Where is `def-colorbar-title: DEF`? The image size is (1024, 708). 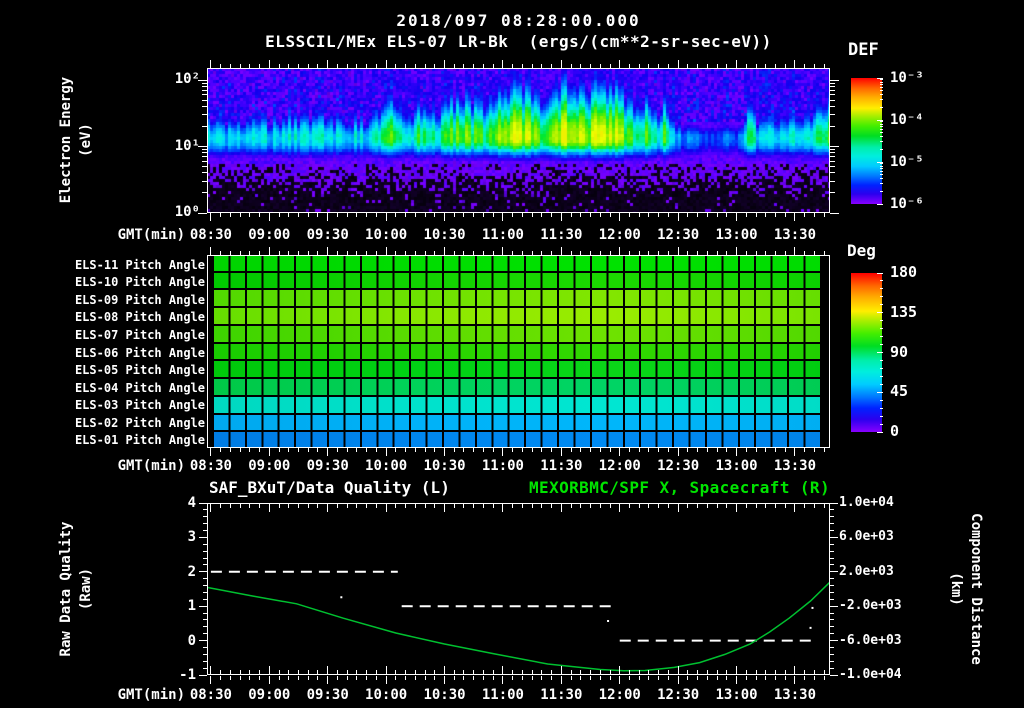
def-colorbar-title: DEF is located at coordinates (863, 50).